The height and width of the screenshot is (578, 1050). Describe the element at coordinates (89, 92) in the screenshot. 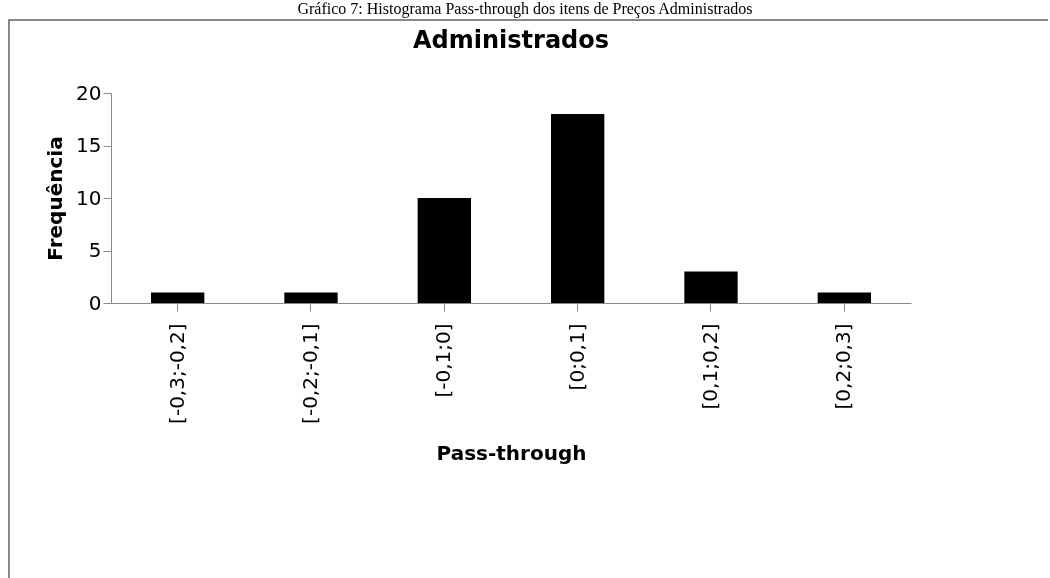

I see `y-tick-label: 20` at that location.